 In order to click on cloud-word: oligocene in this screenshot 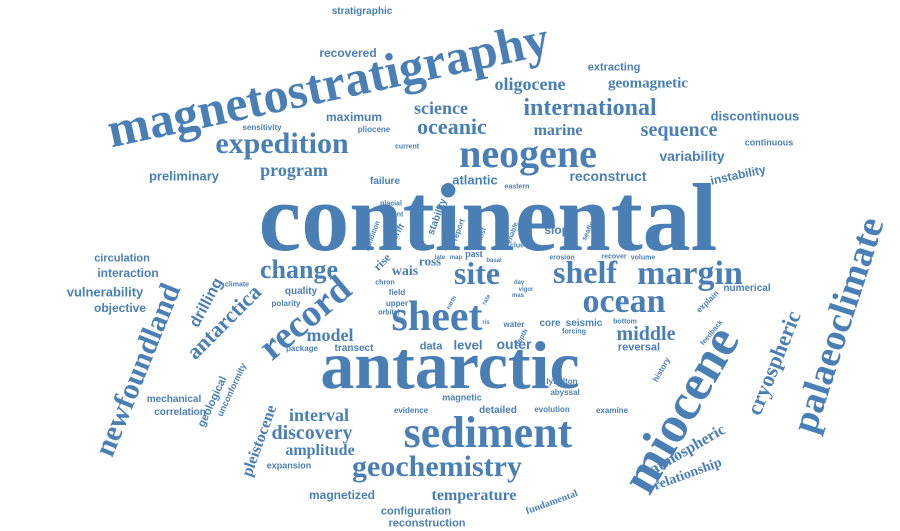, I will do `click(530, 84)`.